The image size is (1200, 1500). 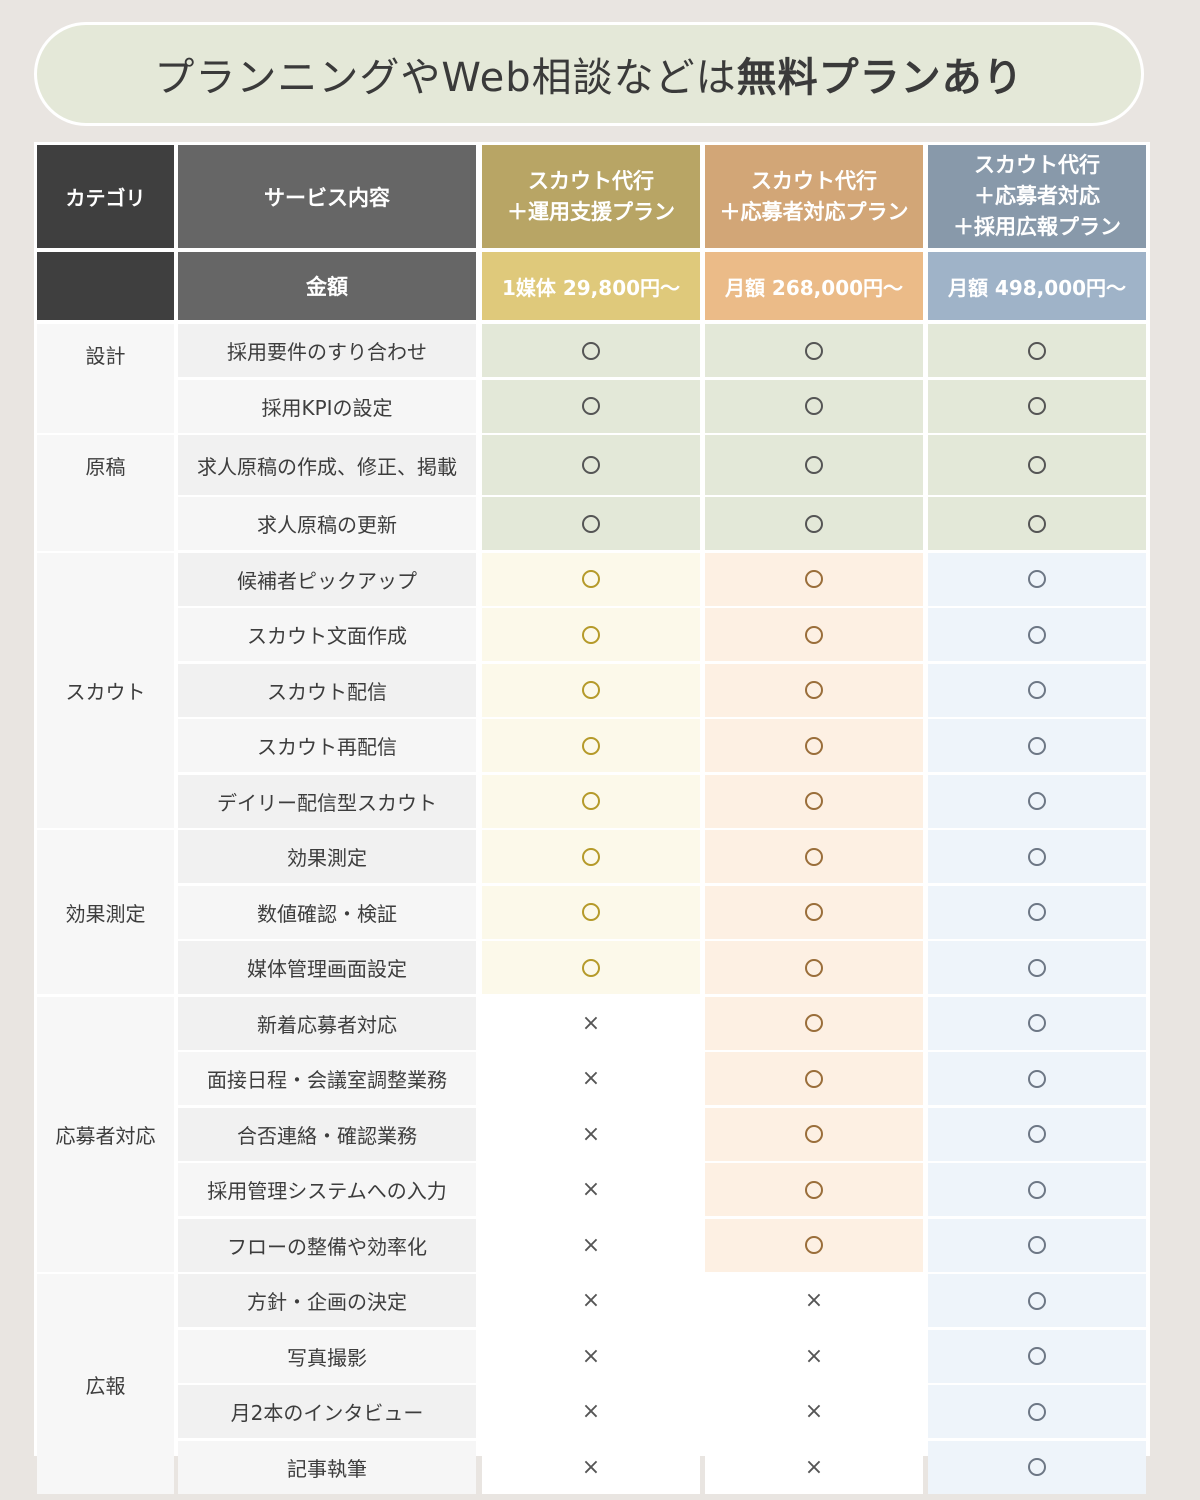 What do you see at coordinates (1037, 227) in the screenshot?
I see `plan-3-line-3: ＋採用広報プラン` at bounding box center [1037, 227].